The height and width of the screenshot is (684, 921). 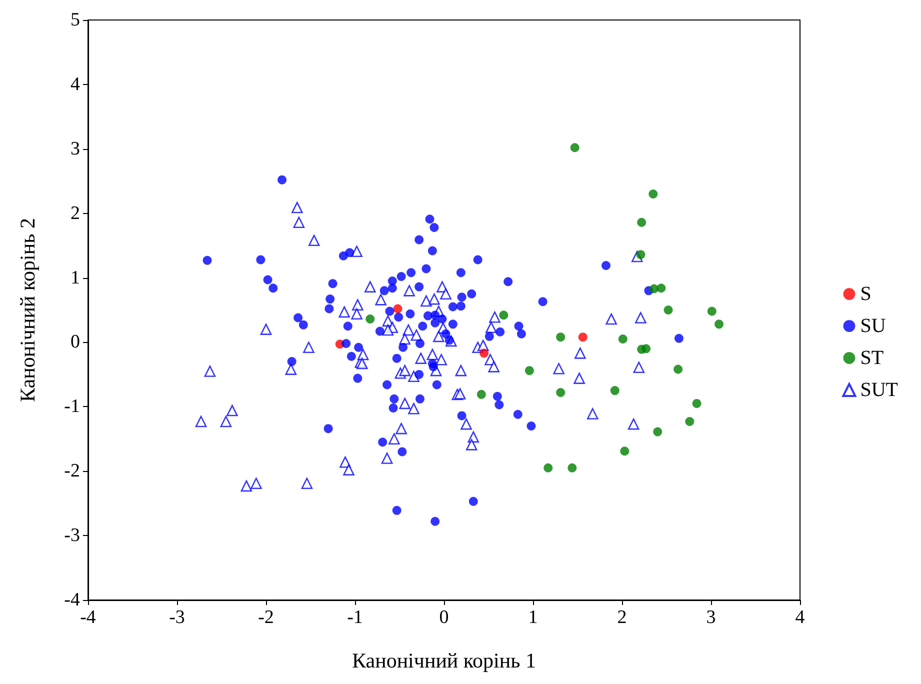 What do you see at coordinates (711, 617) in the screenshot?
I see `x-tick-label: 3` at bounding box center [711, 617].